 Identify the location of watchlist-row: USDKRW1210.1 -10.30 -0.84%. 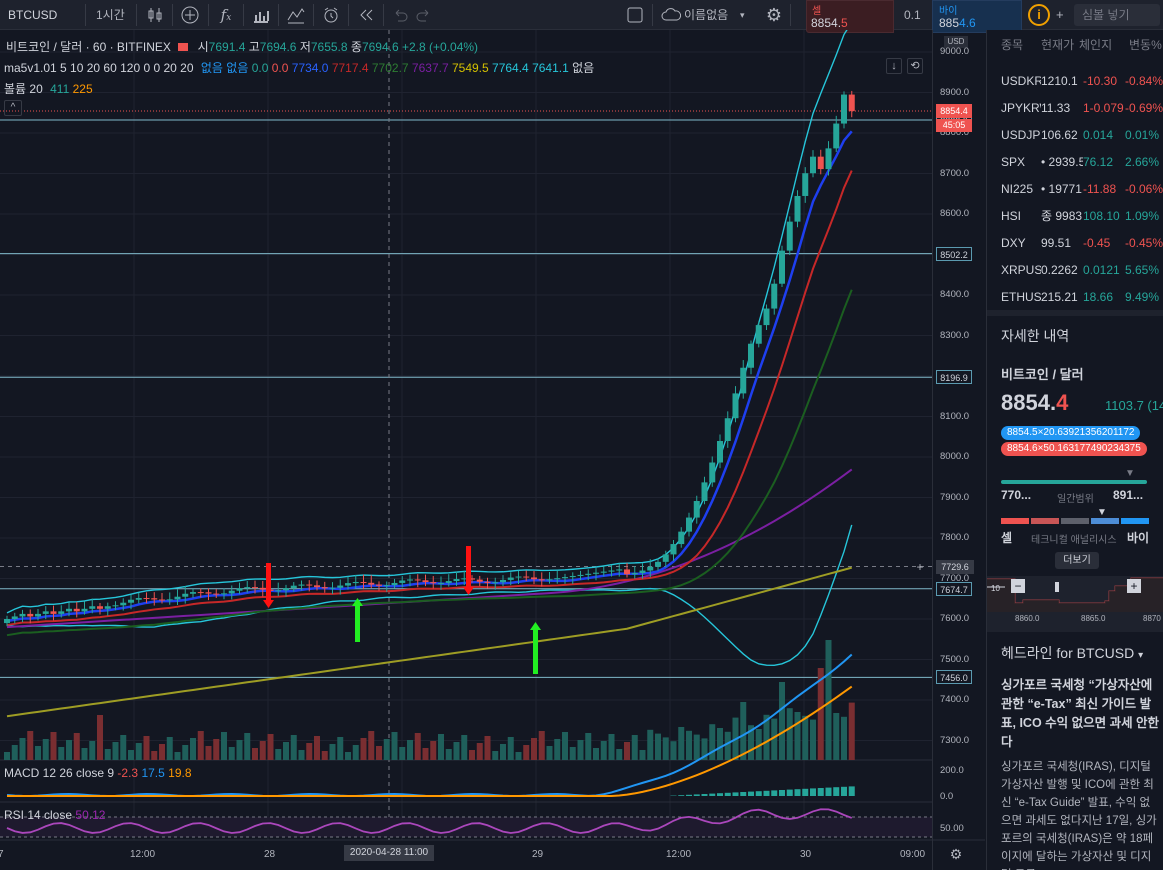
(1075, 81).